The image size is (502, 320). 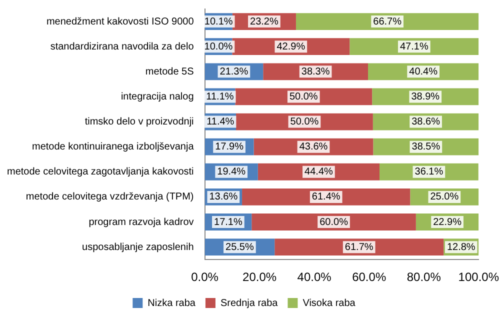 I want to click on data-label: 38.3%, so click(x=315, y=72).